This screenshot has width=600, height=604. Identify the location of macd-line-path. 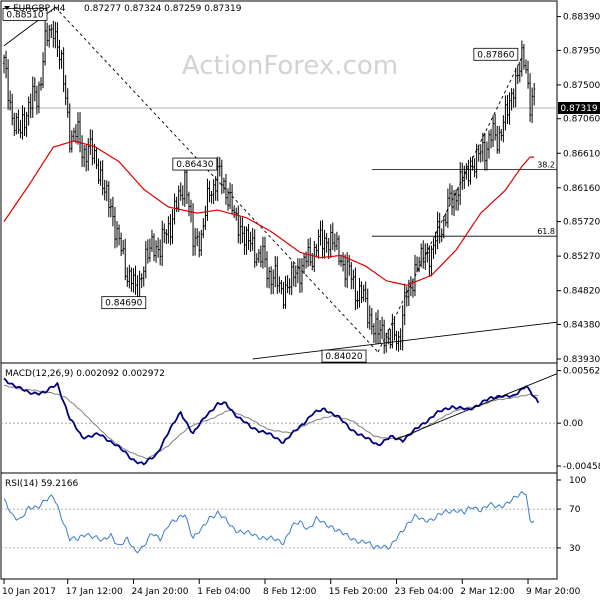
(271, 421).